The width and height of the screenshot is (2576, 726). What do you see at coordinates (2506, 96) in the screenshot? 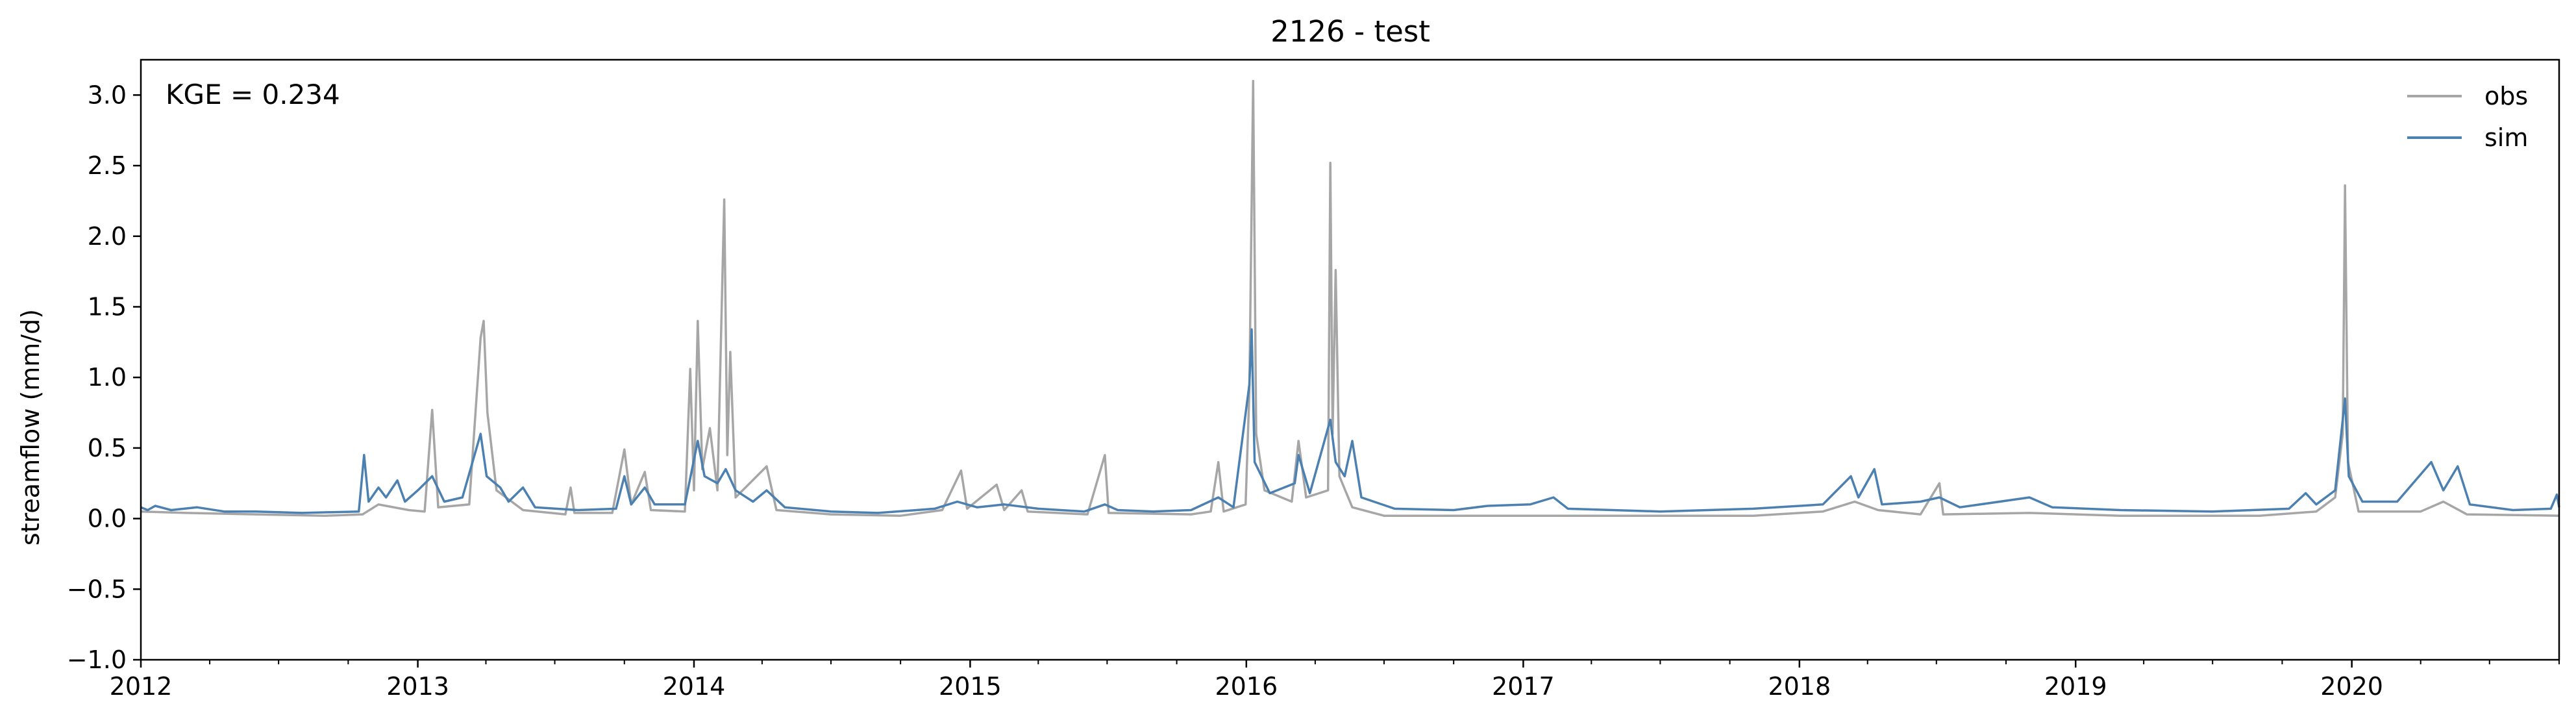
I see `legend-obs-label: obs` at bounding box center [2506, 96].